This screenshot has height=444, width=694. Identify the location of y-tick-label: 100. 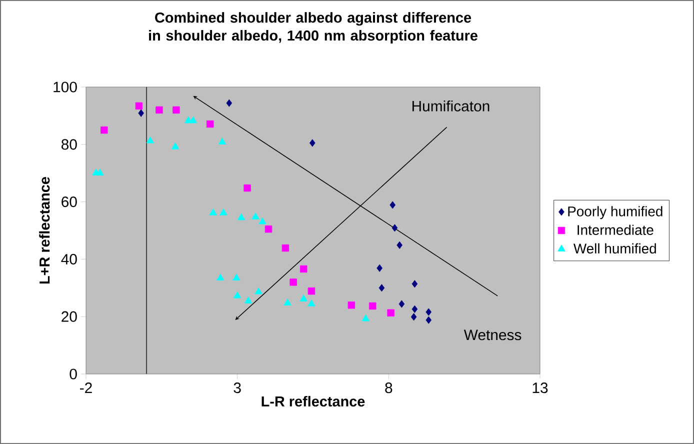
(65, 87).